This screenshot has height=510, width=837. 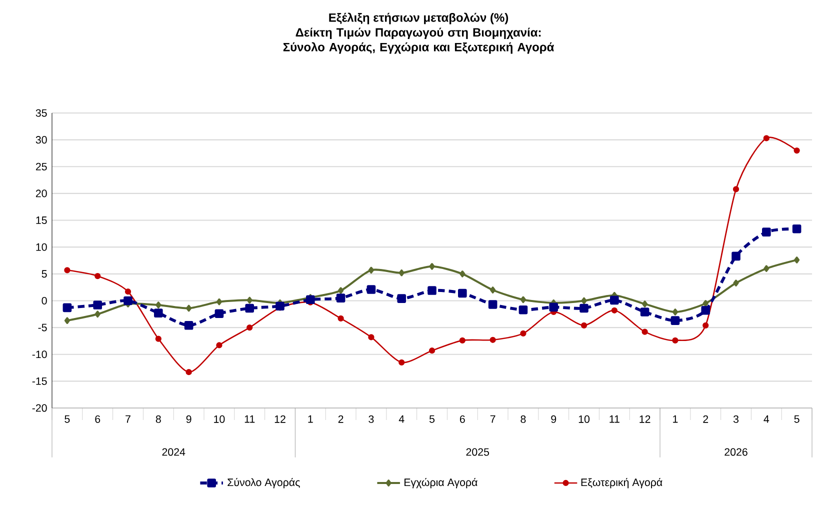 I want to click on text: 2024, so click(x=174, y=452).